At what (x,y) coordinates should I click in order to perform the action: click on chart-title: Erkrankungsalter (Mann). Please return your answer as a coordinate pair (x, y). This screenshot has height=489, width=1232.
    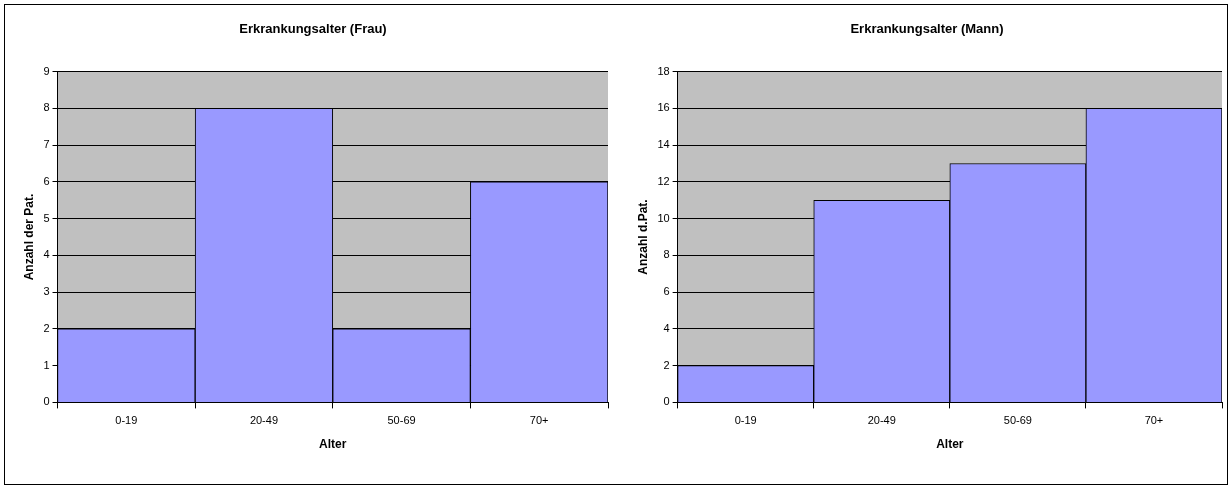
    Looking at the image, I should click on (927, 29).